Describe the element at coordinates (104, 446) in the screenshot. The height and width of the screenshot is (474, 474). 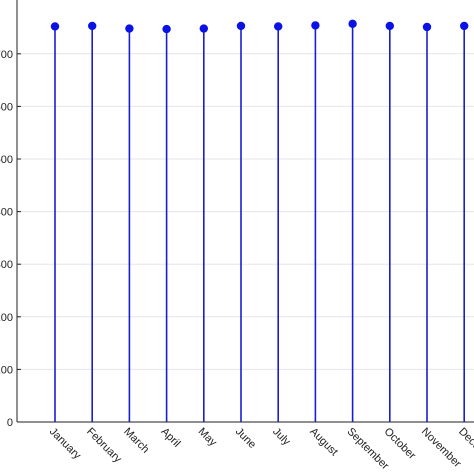
I see `x-tick-label: February` at that location.